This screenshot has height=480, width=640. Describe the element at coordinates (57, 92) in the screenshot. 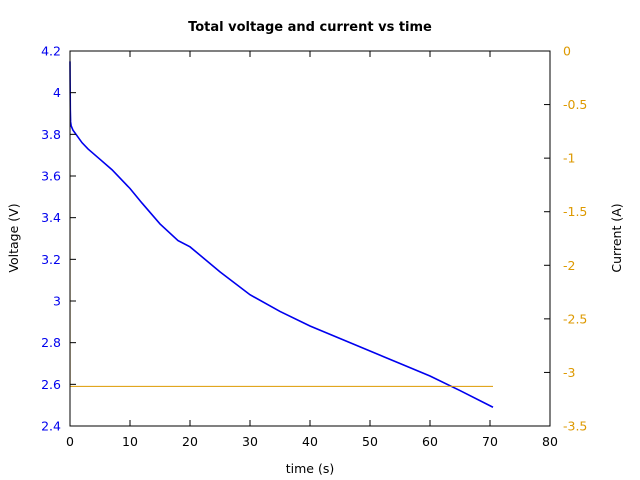

I see `y-tick-label: 4` at that location.